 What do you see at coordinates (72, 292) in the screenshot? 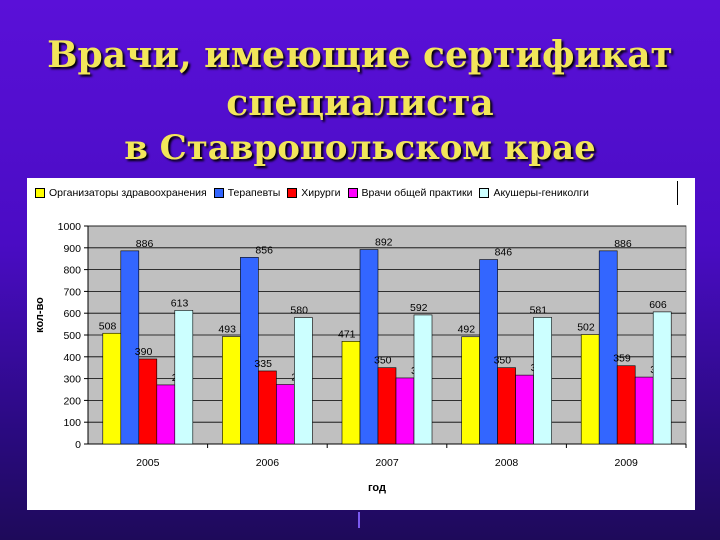
I see `y-tick-label: 700` at bounding box center [72, 292].